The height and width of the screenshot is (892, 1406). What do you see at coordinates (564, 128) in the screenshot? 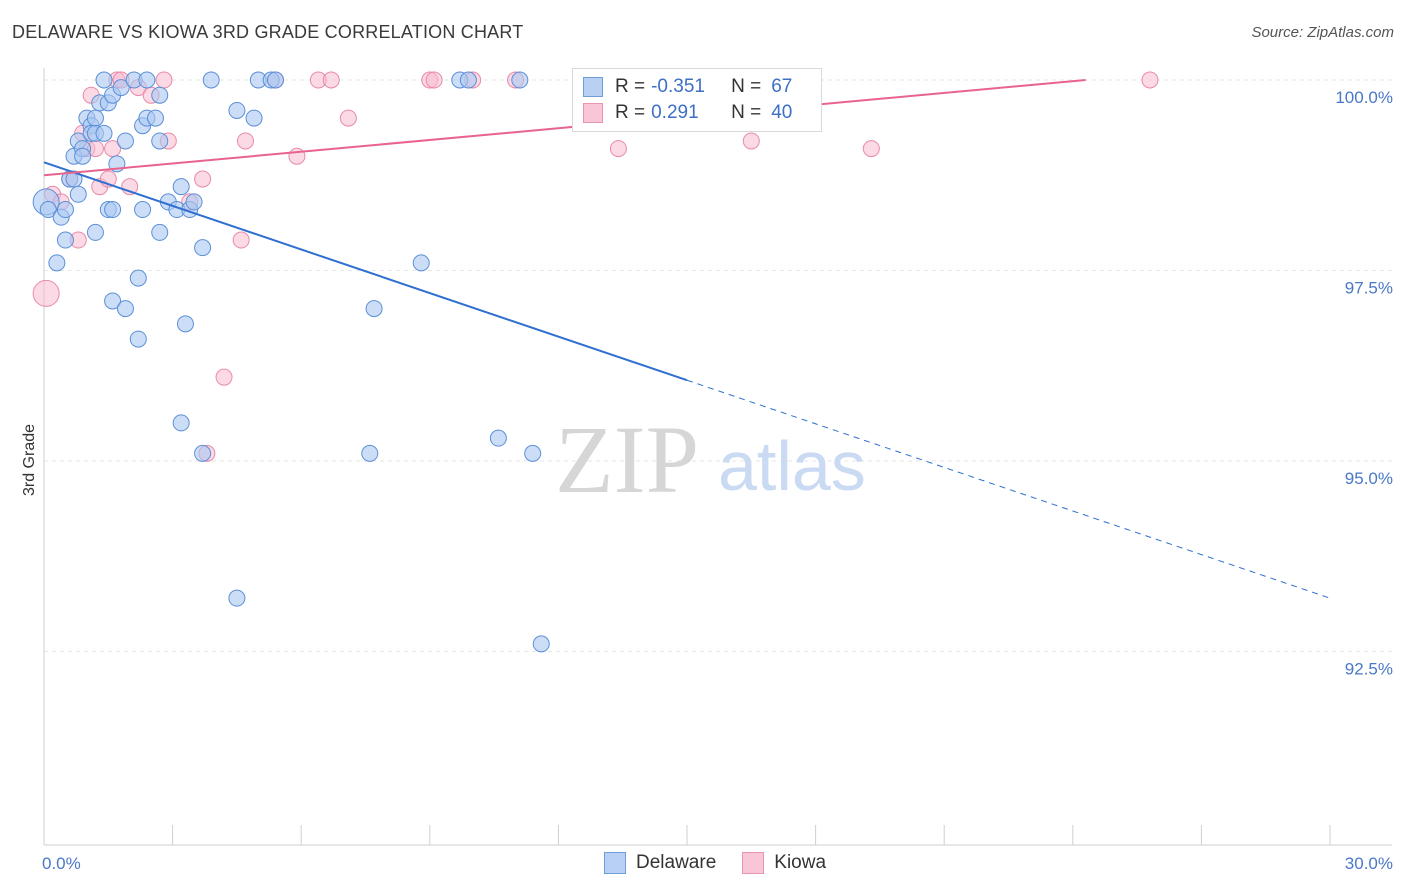
I see `kiowa-trend-line` at bounding box center [564, 128].